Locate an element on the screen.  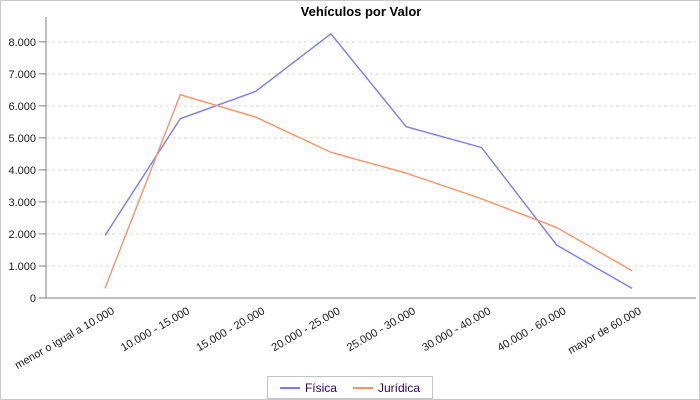
y-axis-label: 4.000 is located at coordinates (22, 171).